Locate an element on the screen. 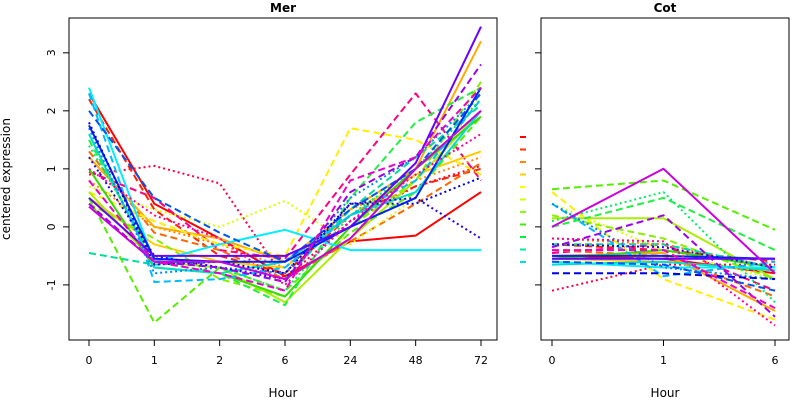 The image size is (800, 400). chart-title-cot: Cot is located at coordinates (665, 8).